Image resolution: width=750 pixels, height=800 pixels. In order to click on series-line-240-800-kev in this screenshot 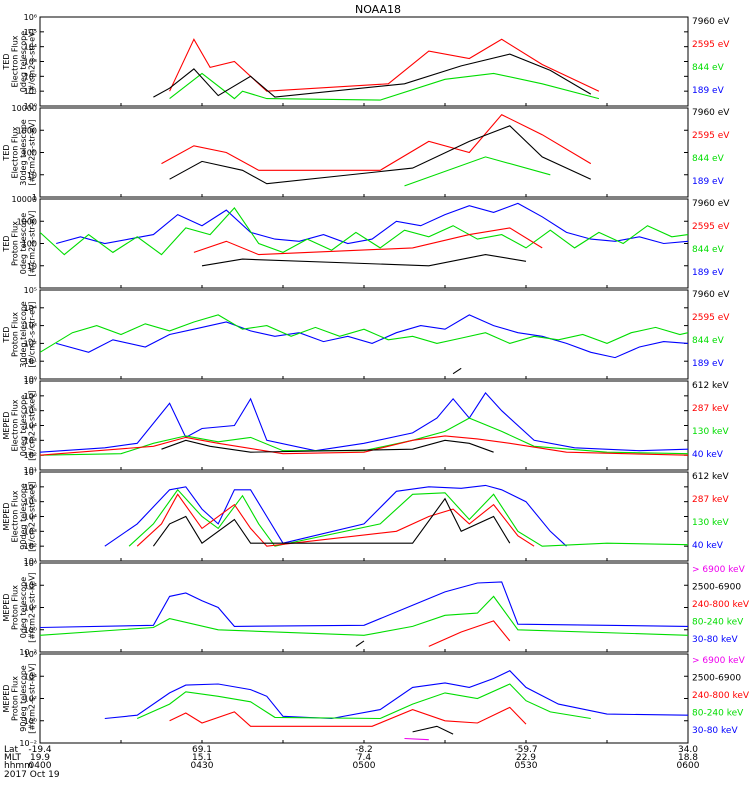, I will do `click(348, 716)`.